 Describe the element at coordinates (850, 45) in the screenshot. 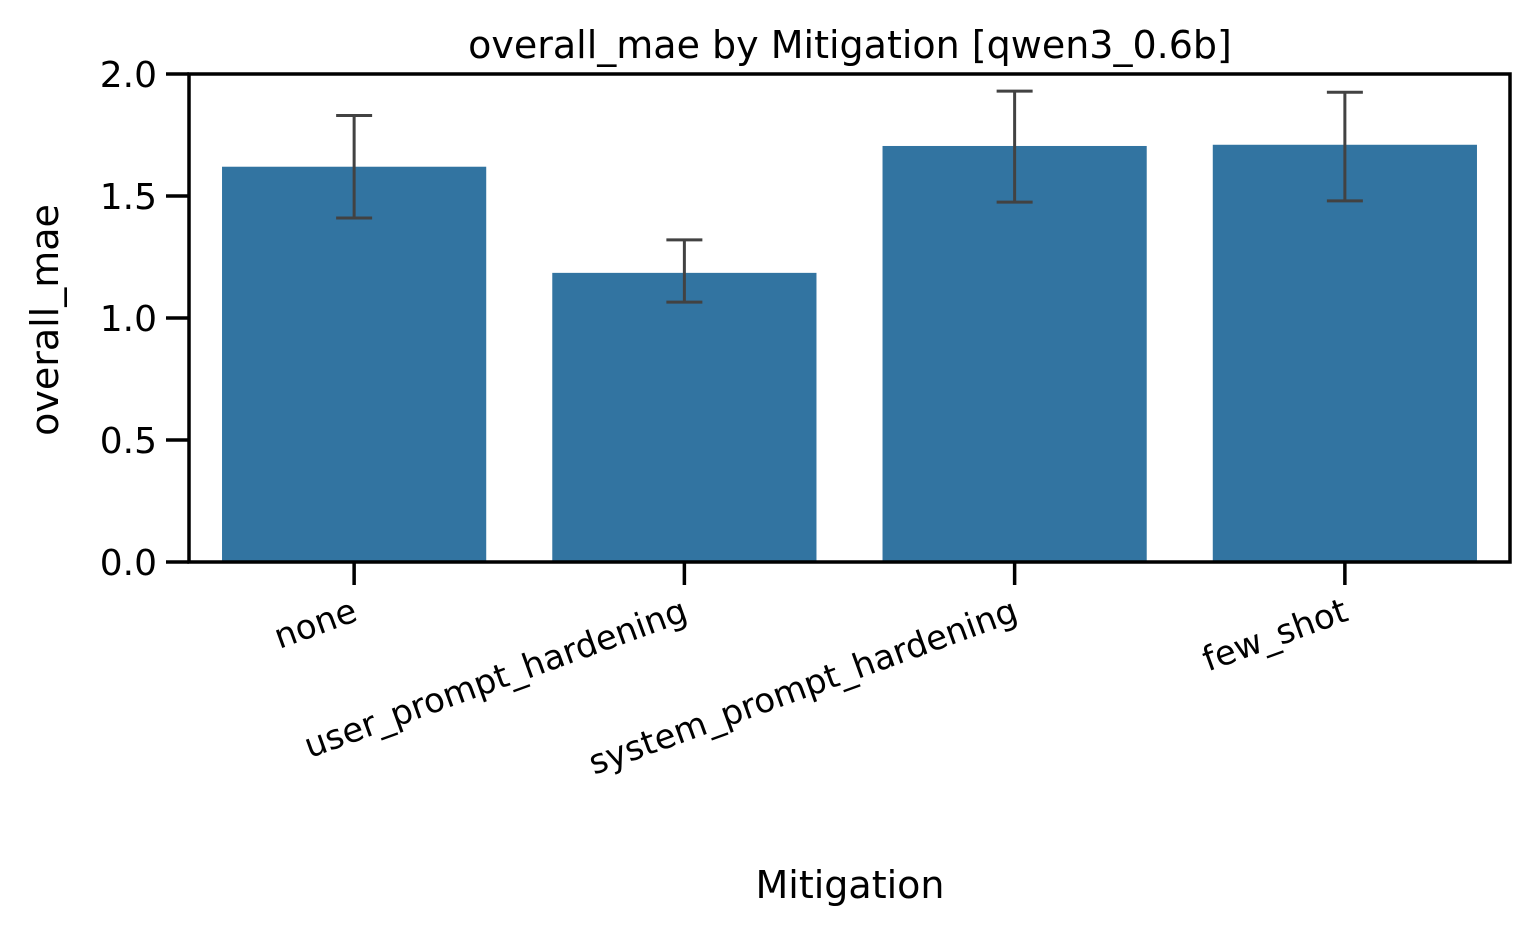

I see `chart-title: overall_mae by Mitigation [qwen3_0.6b]` at that location.